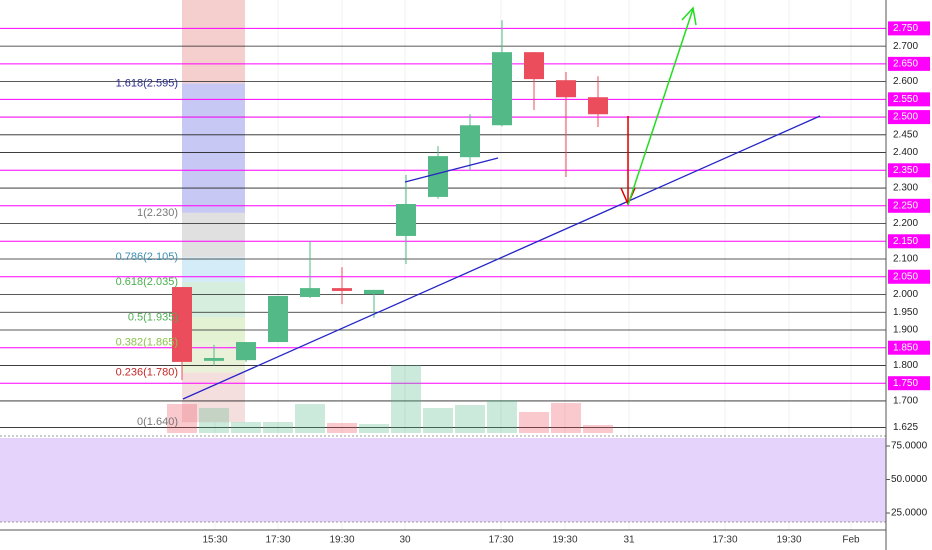 Image resolution: width=932 pixels, height=550 pixels. Describe the element at coordinates (905, 401) in the screenshot. I see `y-tick-label: 1.700` at that location.